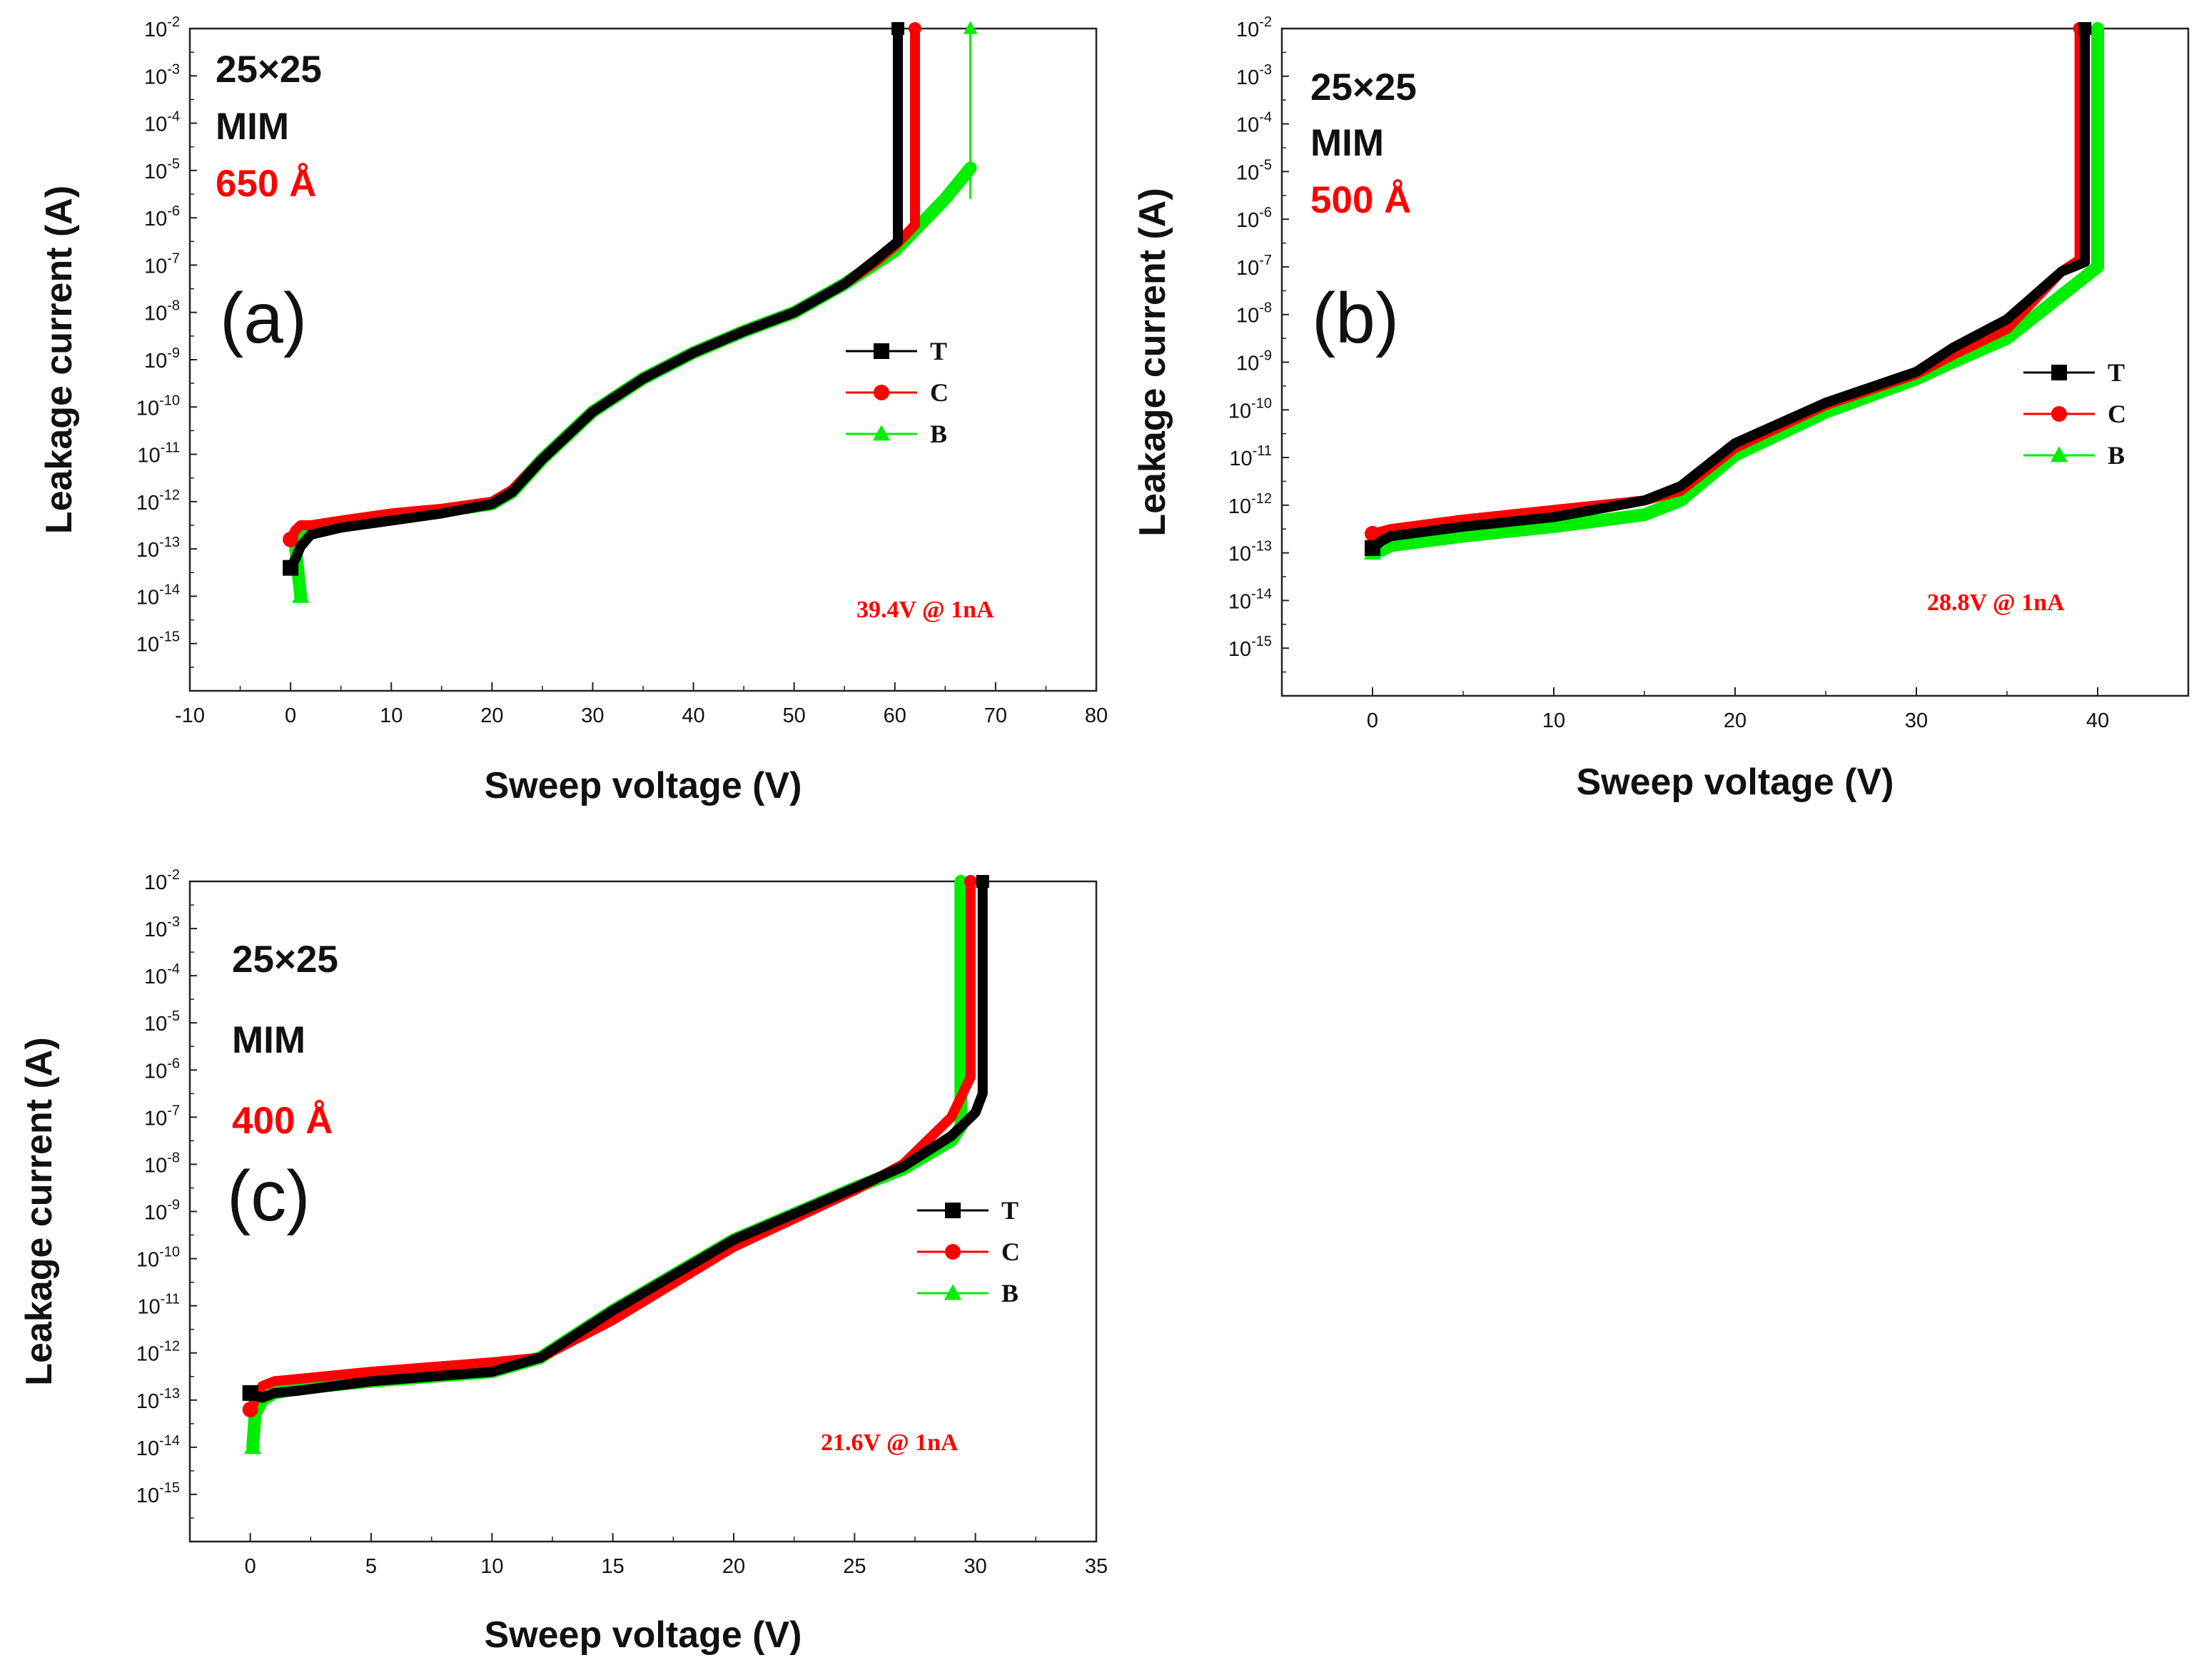 This screenshot has width=2199, height=1680. What do you see at coordinates (794, 715) in the screenshot?
I see `x-tick-label: 50` at bounding box center [794, 715].